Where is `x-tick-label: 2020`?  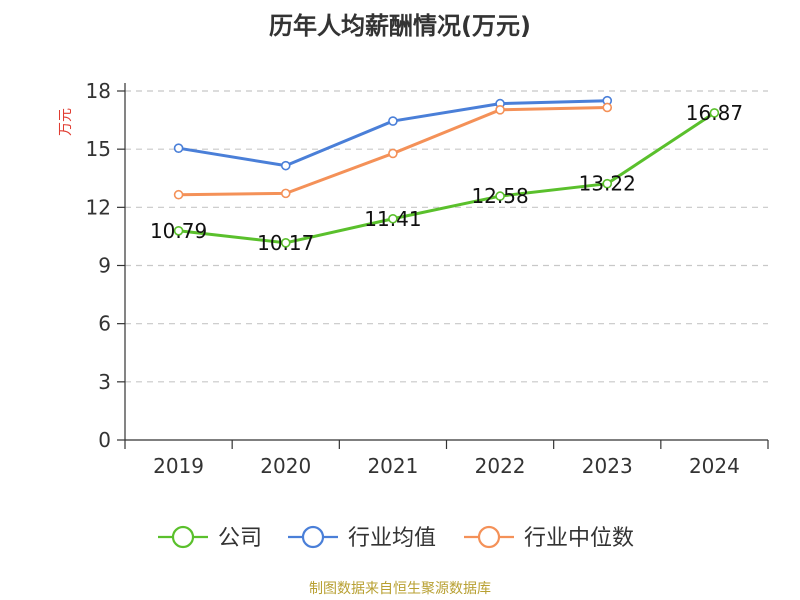 x-tick-label: 2020 is located at coordinates (285, 466).